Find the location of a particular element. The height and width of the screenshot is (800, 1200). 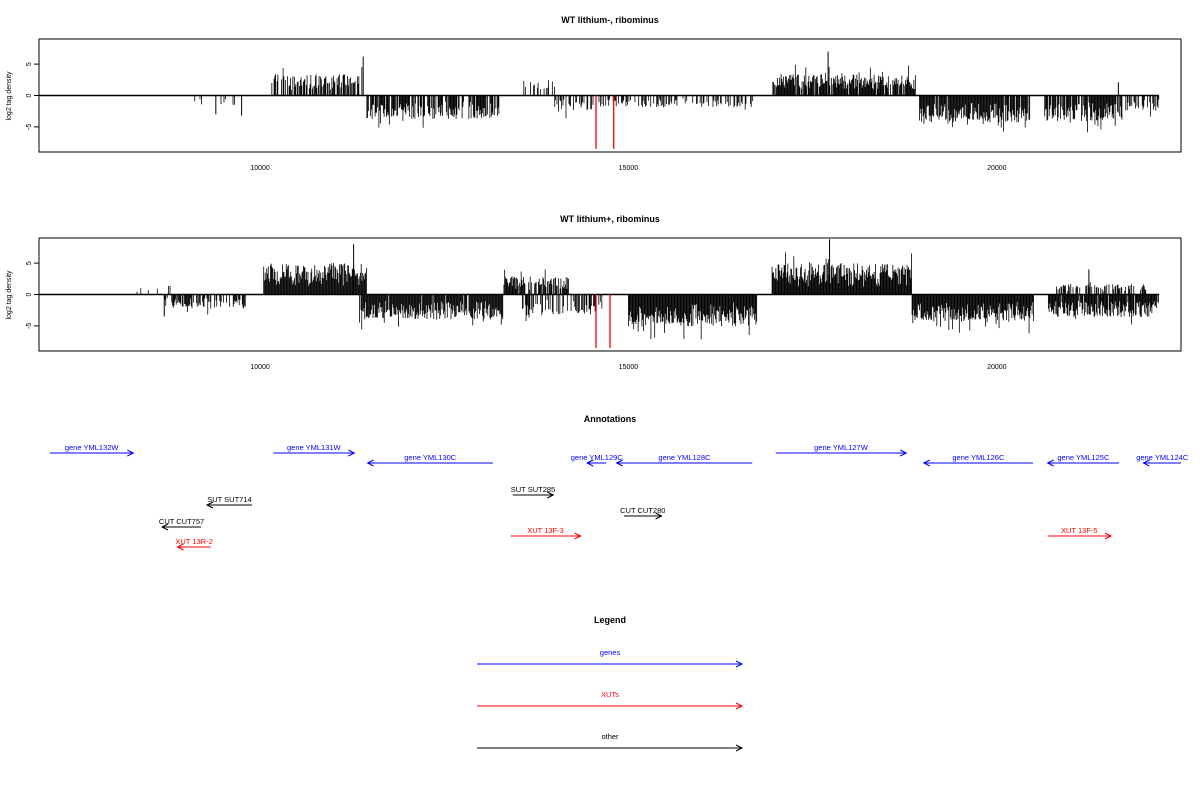

annotation-label: gene YML132W is located at coordinates (92, 447).